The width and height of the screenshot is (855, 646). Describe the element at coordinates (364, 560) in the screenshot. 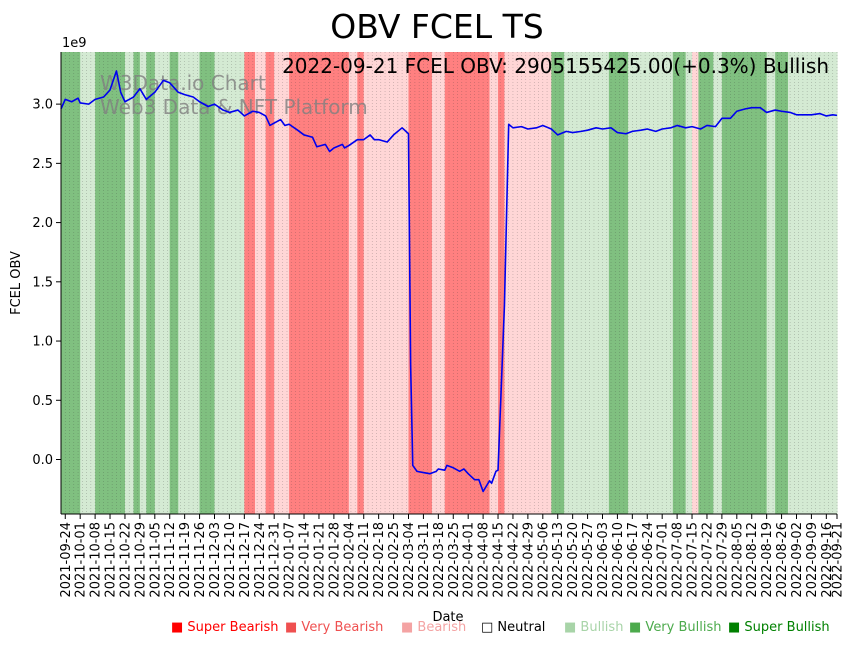

I see `x-tick-label: 2022-02-11` at that location.